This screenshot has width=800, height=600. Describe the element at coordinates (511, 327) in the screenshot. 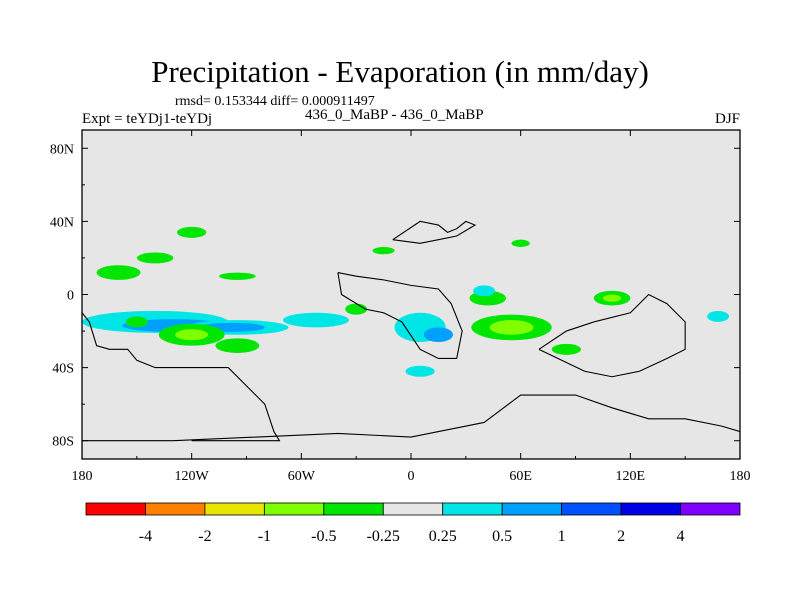

I see `indian-lime` at that location.